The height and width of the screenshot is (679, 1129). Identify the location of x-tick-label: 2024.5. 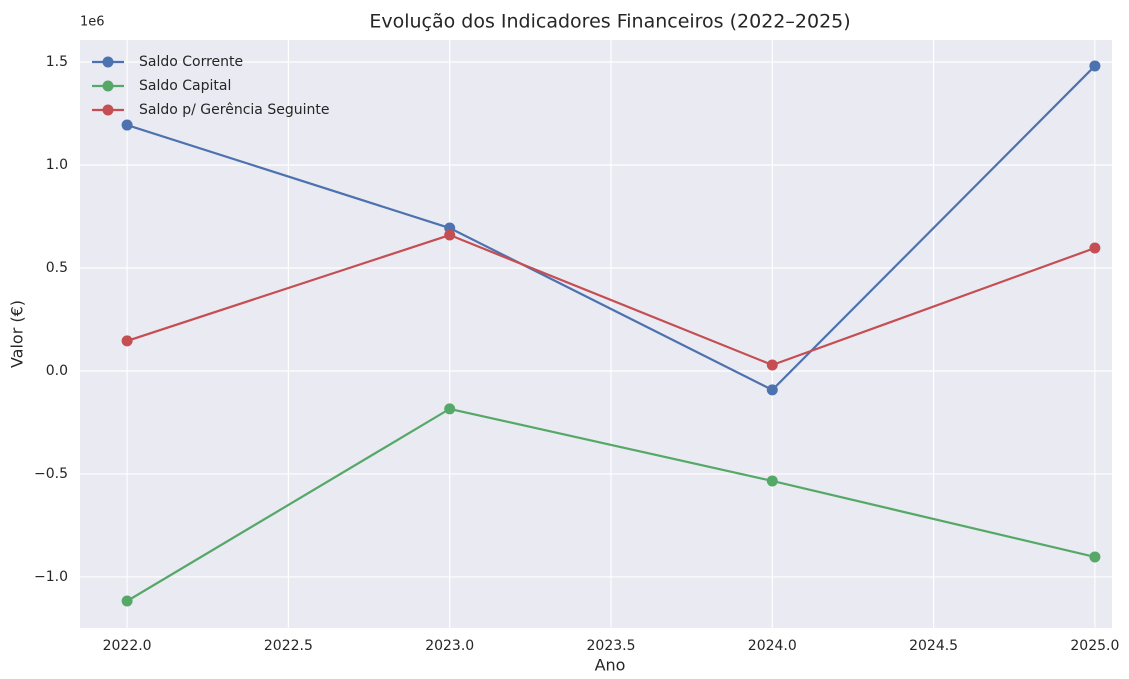
(933, 646).